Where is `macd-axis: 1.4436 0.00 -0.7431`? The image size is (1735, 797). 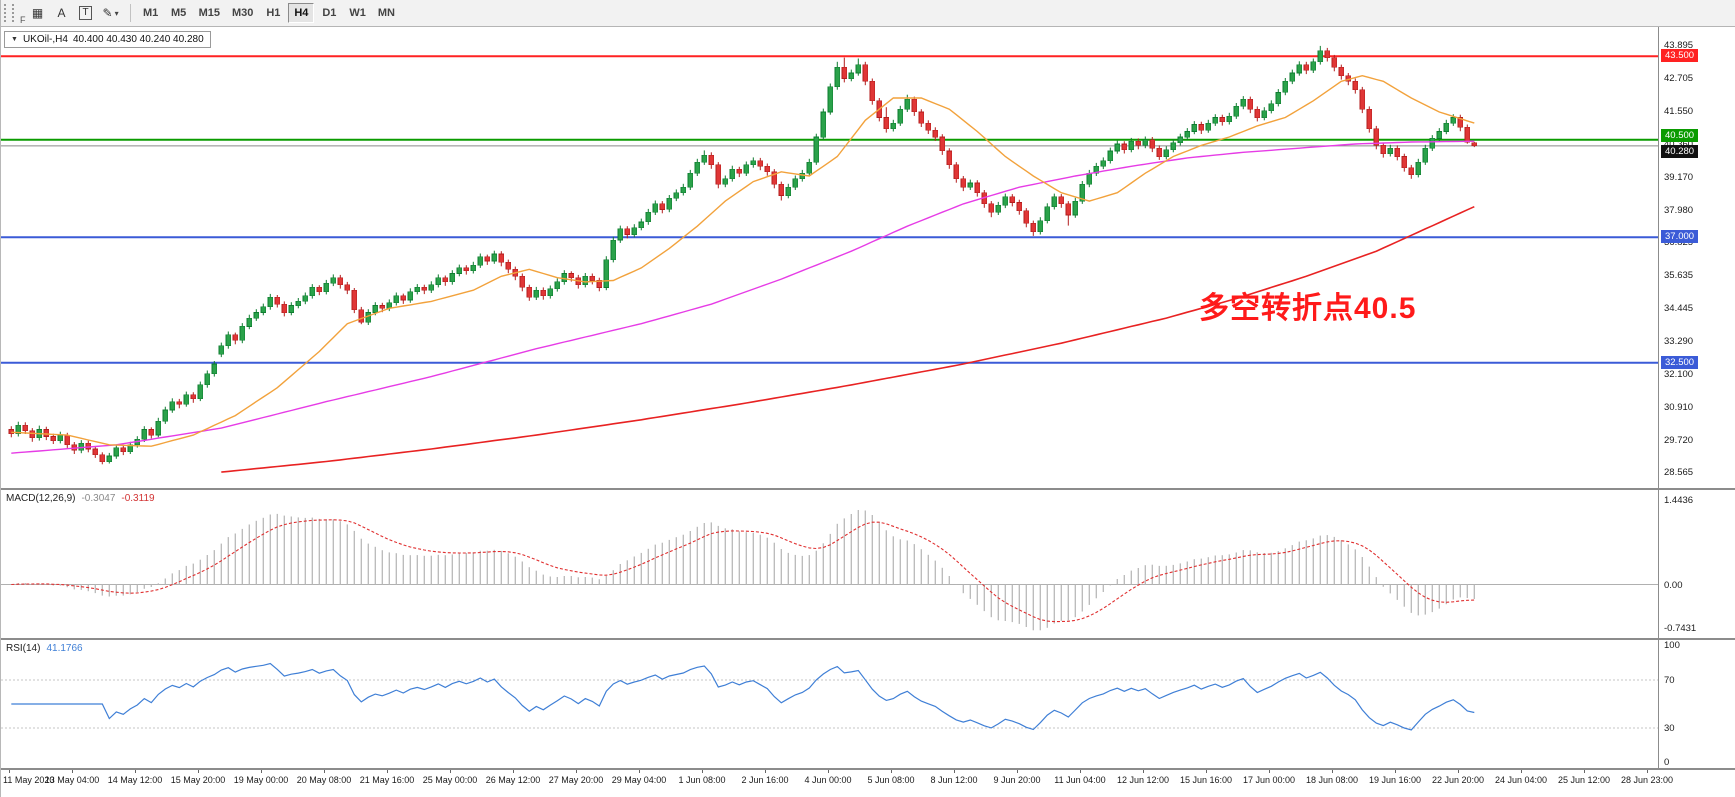
macd-axis: 1.4436 0.00 -0.7431 is located at coordinates (1696, 564).